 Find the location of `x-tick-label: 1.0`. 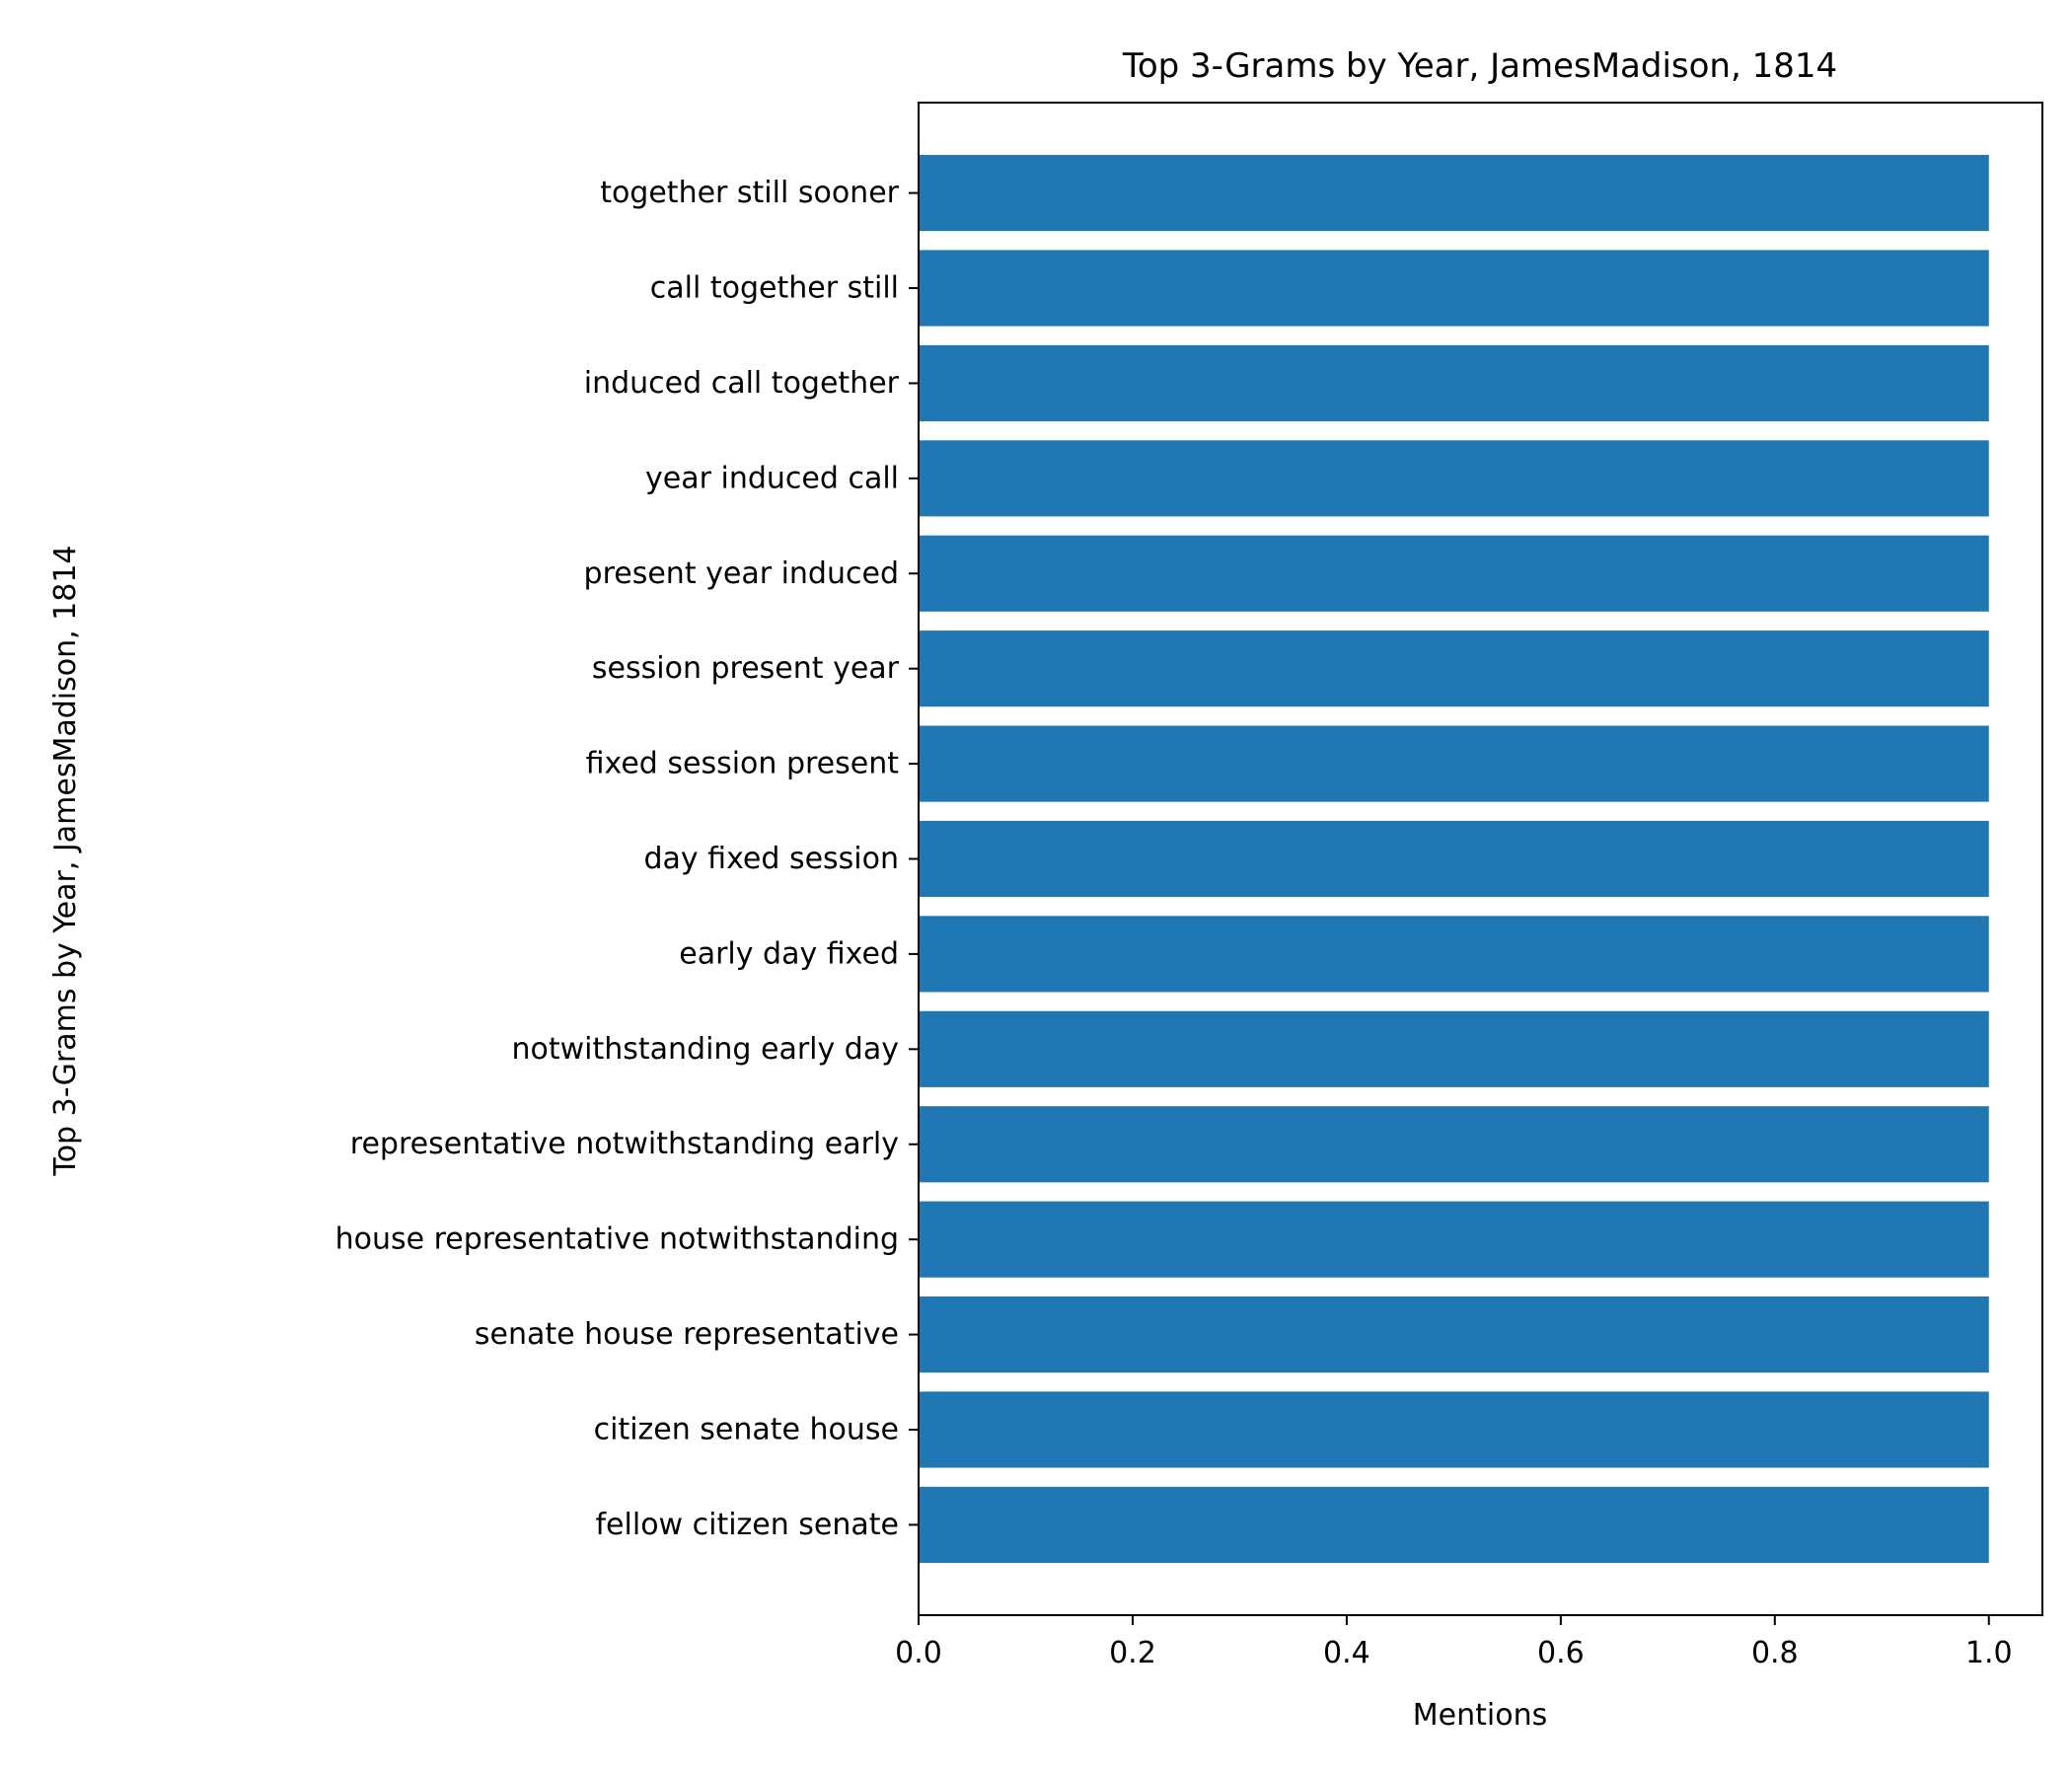

x-tick-label: 1.0 is located at coordinates (1989, 1653).